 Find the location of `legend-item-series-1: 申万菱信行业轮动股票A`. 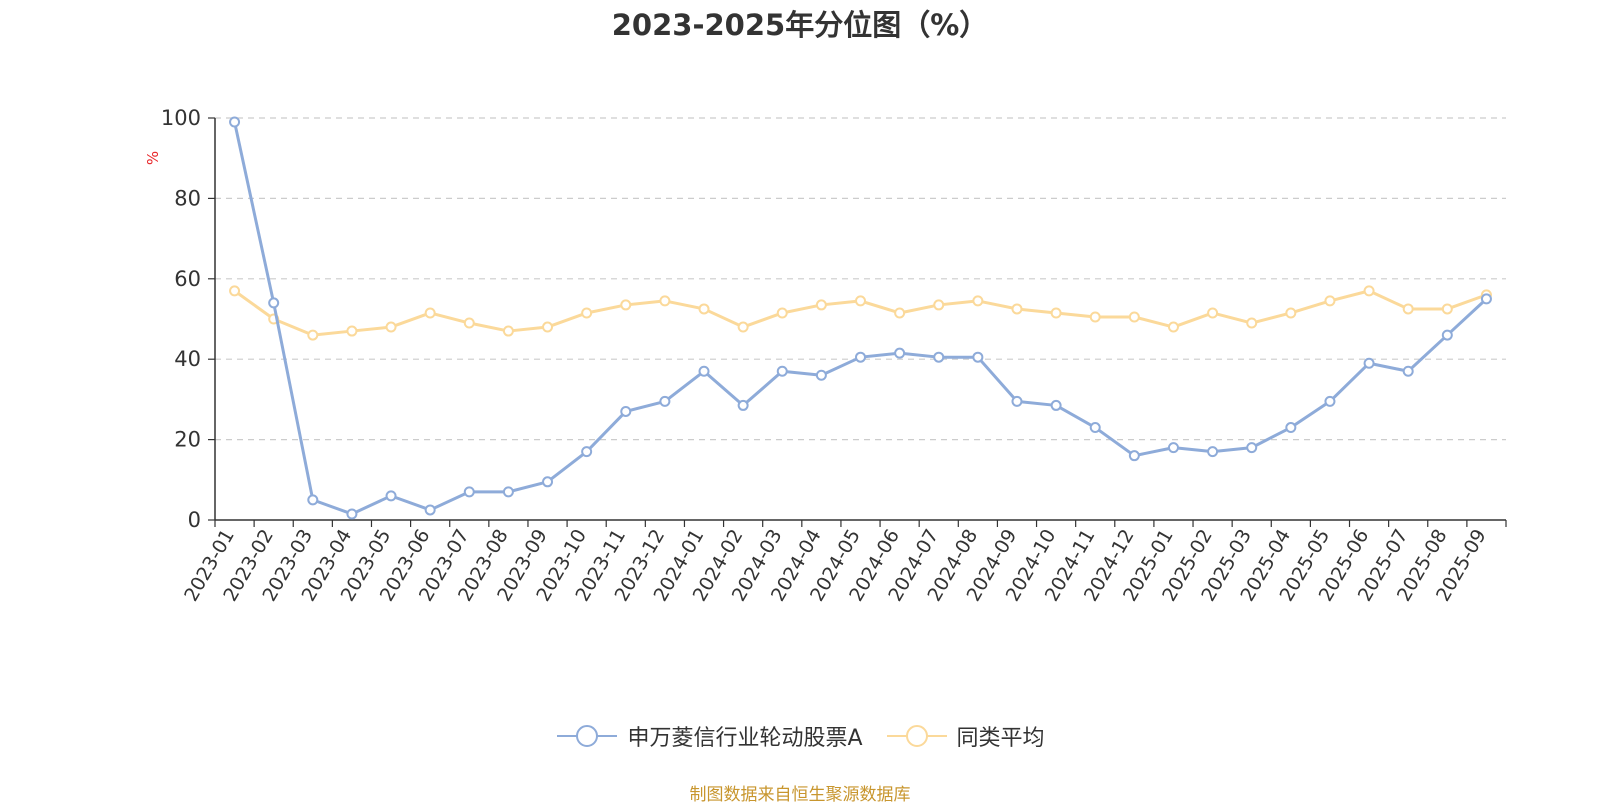

legend-item-series-1: 申万菱信行业轮动股票A is located at coordinates (709, 736).